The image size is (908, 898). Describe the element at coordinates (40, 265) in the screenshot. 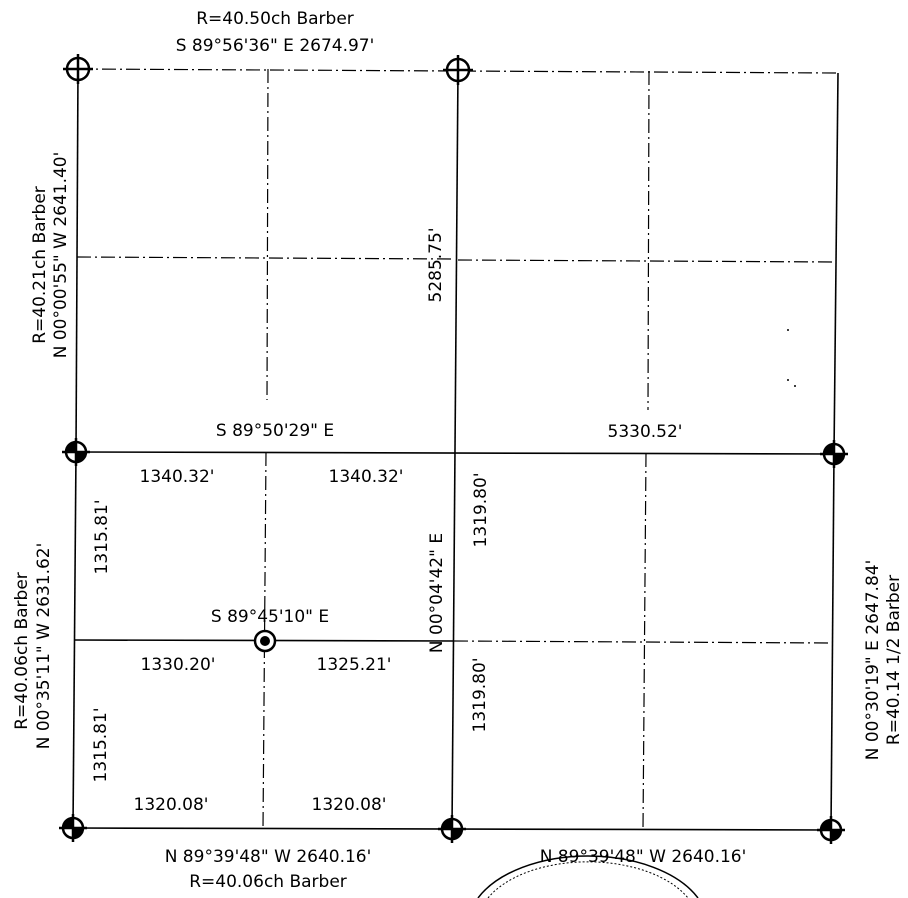

I see `left-upper-record-label: R=40.21ch Barber` at that location.